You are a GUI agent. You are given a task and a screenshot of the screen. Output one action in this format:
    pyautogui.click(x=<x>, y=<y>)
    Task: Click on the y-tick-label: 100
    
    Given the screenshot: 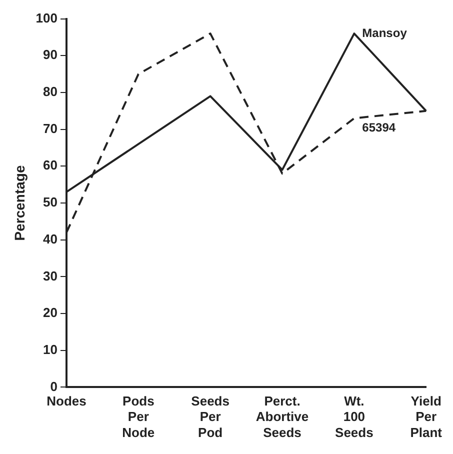 What is the action you would take?
    pyautogui.click(x=47, y=18)
    